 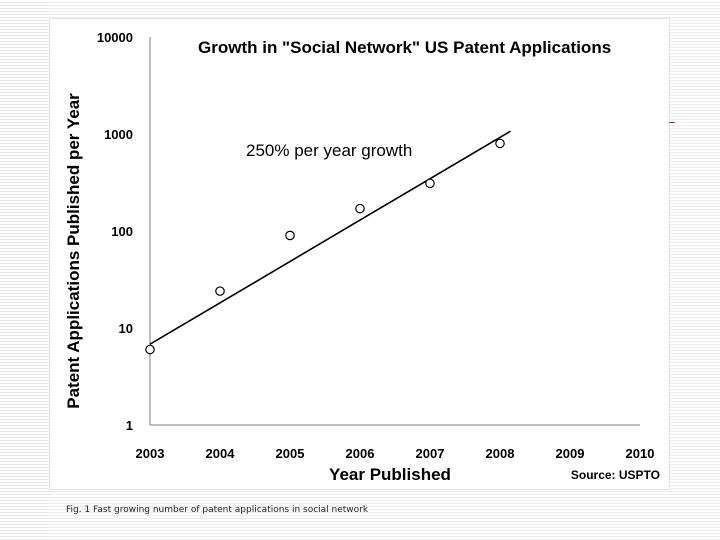 What do you see at coordinates (221, 453) in the screenshot?
I see `x-tick-label: 2004` at bounding box center [221, 453].